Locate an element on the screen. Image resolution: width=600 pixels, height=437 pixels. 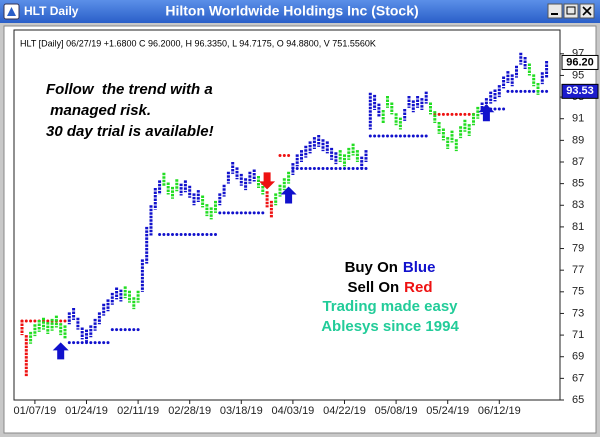
x-tick-label: 04/22/19 is located at coordinates (344, 411).